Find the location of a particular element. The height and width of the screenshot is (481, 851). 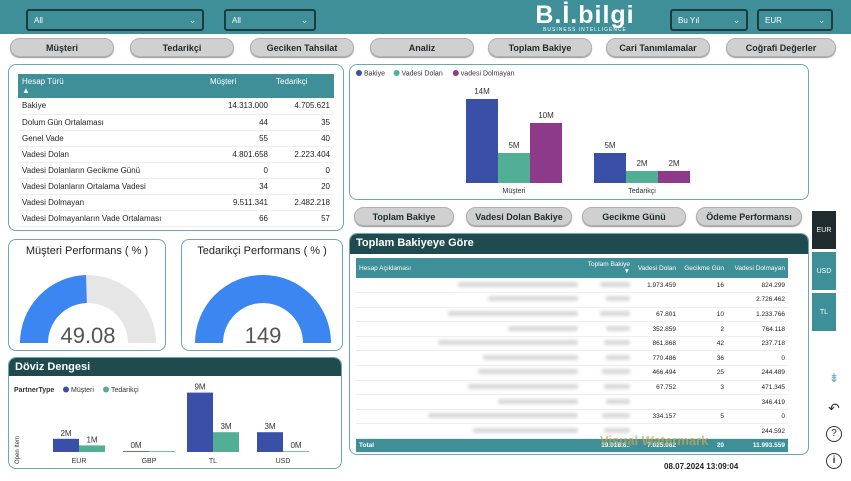

table-row: 1.973.459 16 824.299 is located at coordinates (572, 286).